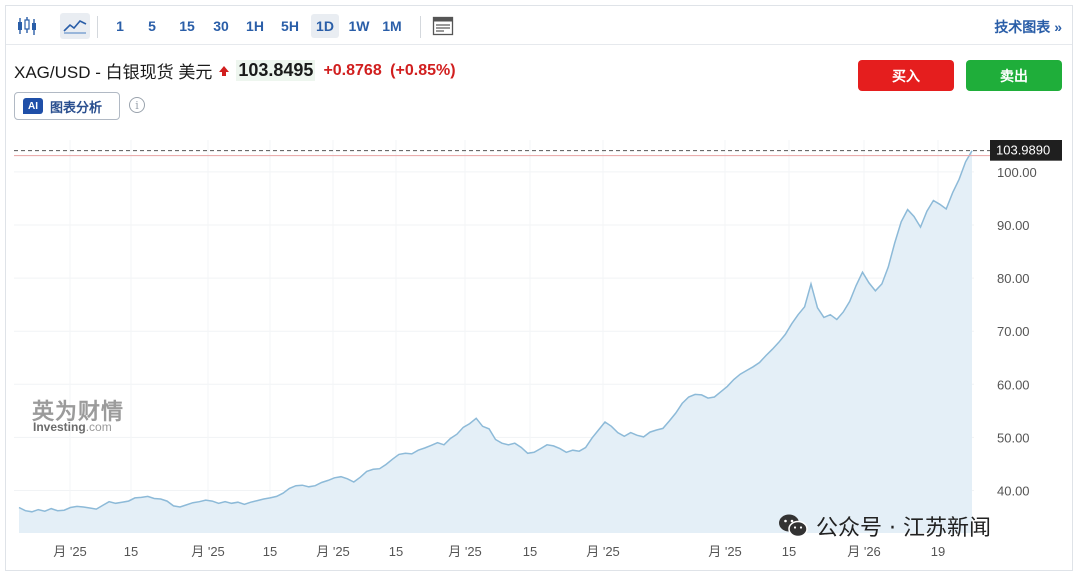  Describe the element at coordinates (120, 26) in the screenshot. I see `interval-1m: 1` at that location.